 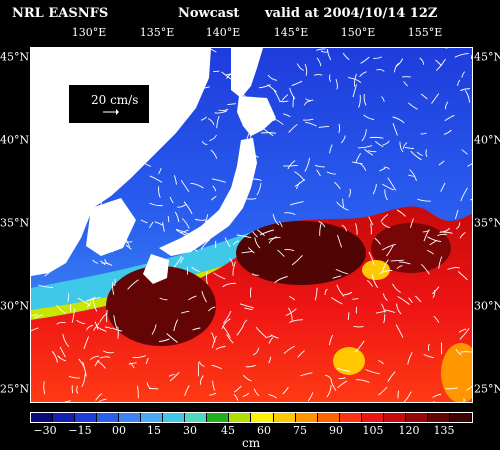 What do you see at coordinates (15, 225) in the screenshot?
I see `latitude-labels-left: 45°N 40°N 35°N 30°N 25°N` at bounding box center [15, 225].